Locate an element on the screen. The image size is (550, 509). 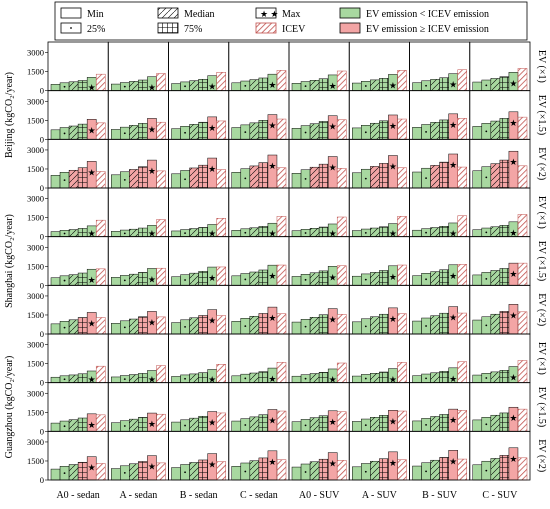
column-label: A0 - sedan is located at coordinates (77, 495).